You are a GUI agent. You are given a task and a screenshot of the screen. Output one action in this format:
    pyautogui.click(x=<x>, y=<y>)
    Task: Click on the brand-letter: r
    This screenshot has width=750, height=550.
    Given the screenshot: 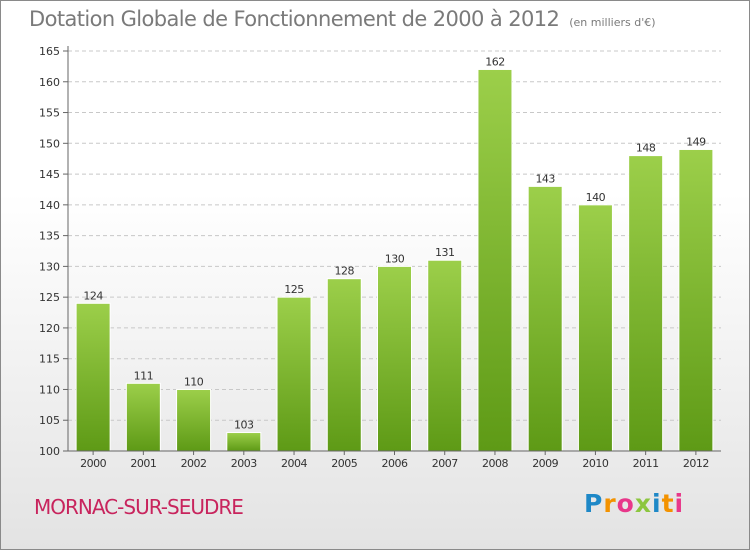 What is the action you would take?
    pyautogui.click(x=610, y=503)
    